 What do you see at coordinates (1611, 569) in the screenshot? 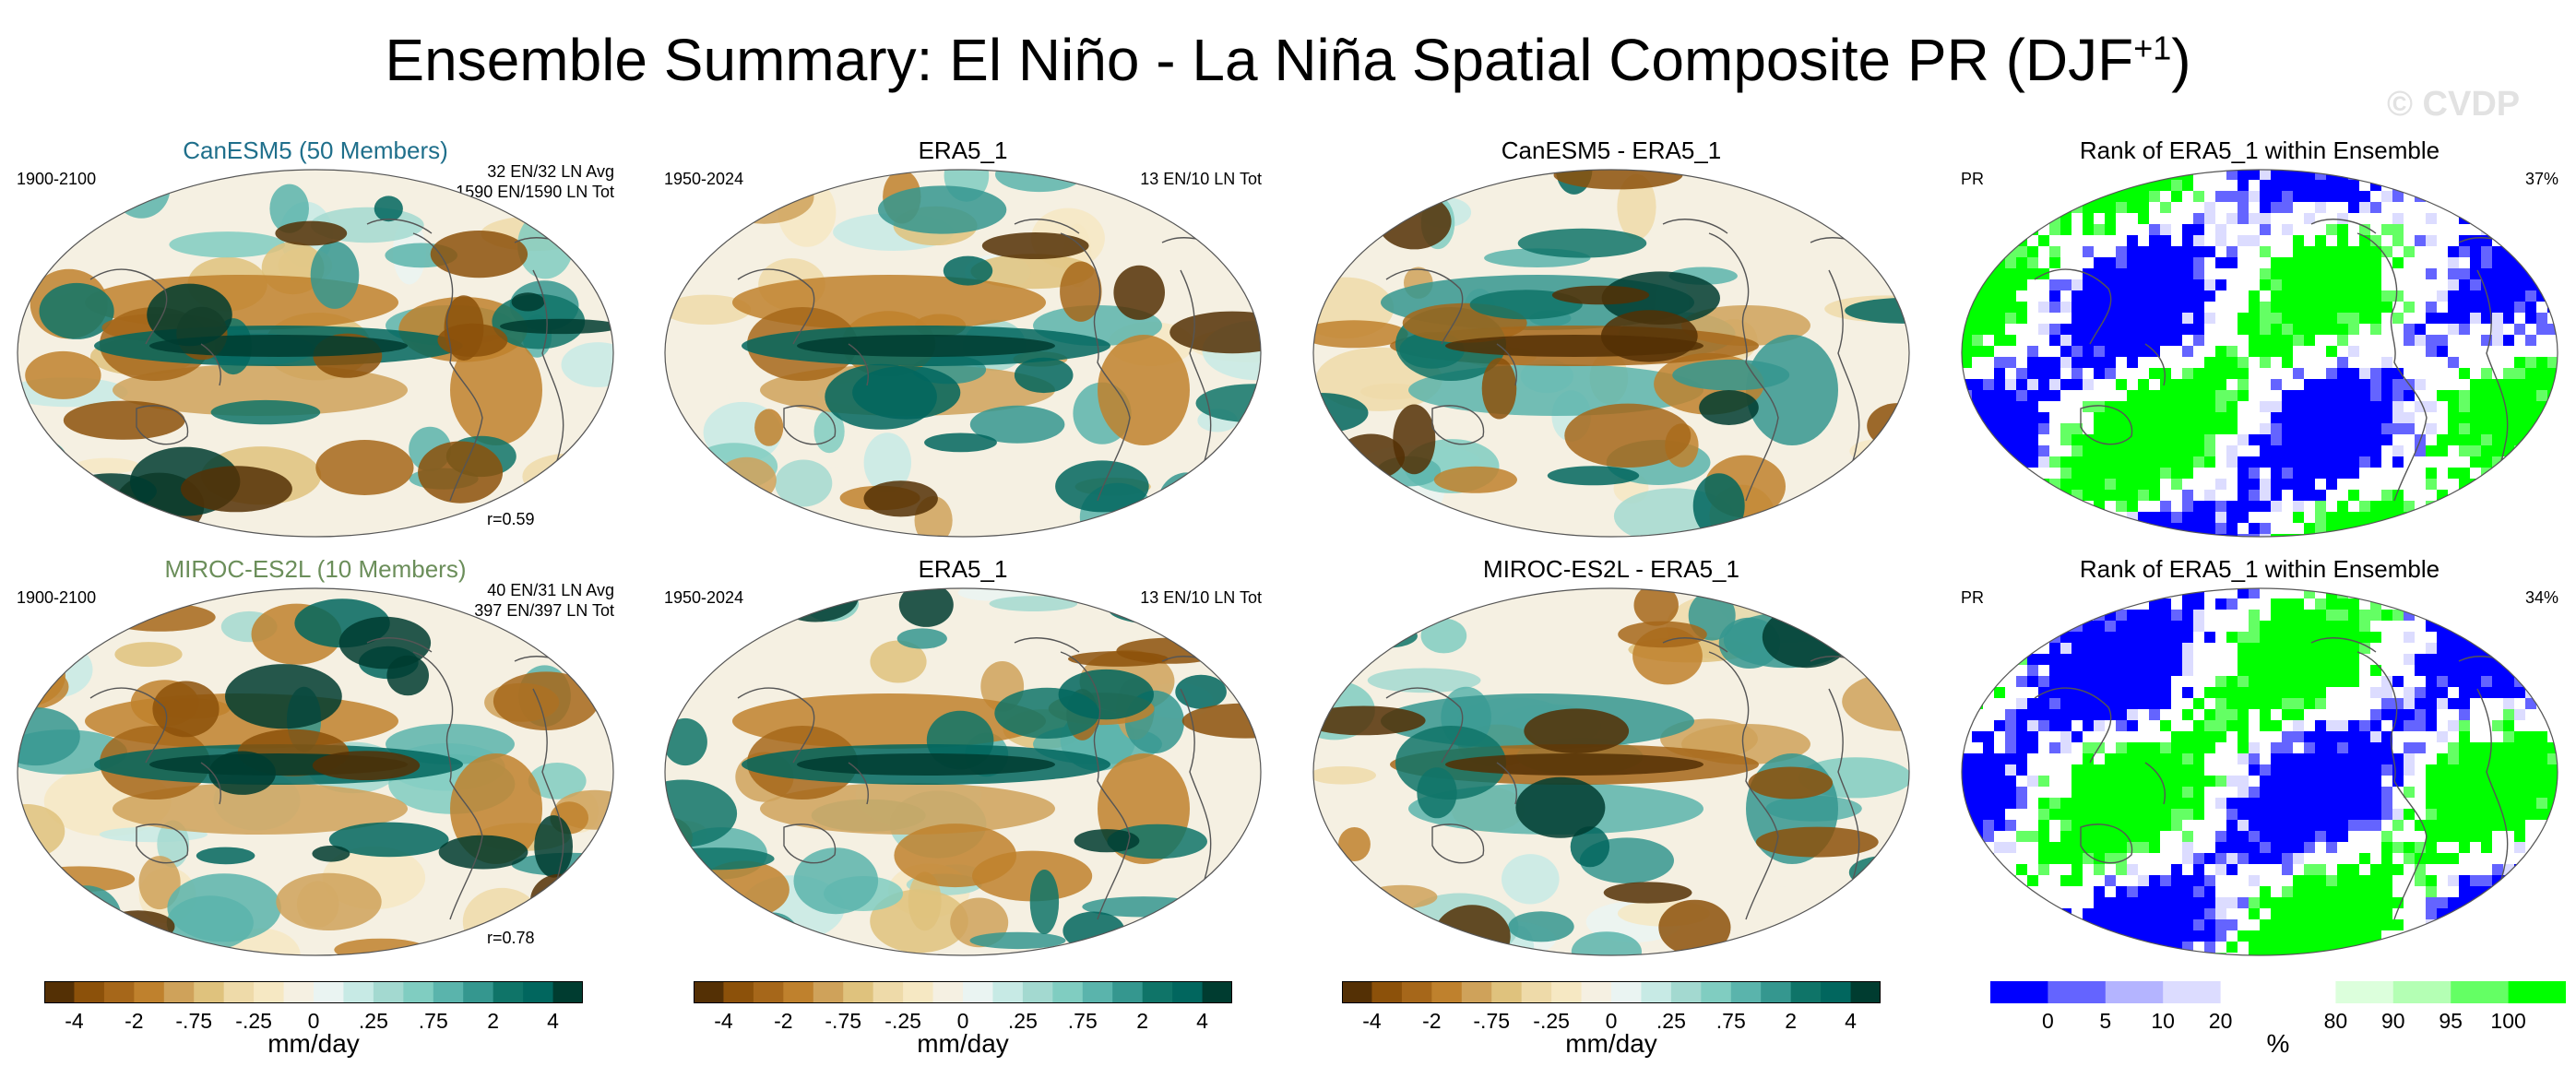
I see `panel-title: MIROC-ES2L - ERA5_1` at bounding box center [1611, 569].